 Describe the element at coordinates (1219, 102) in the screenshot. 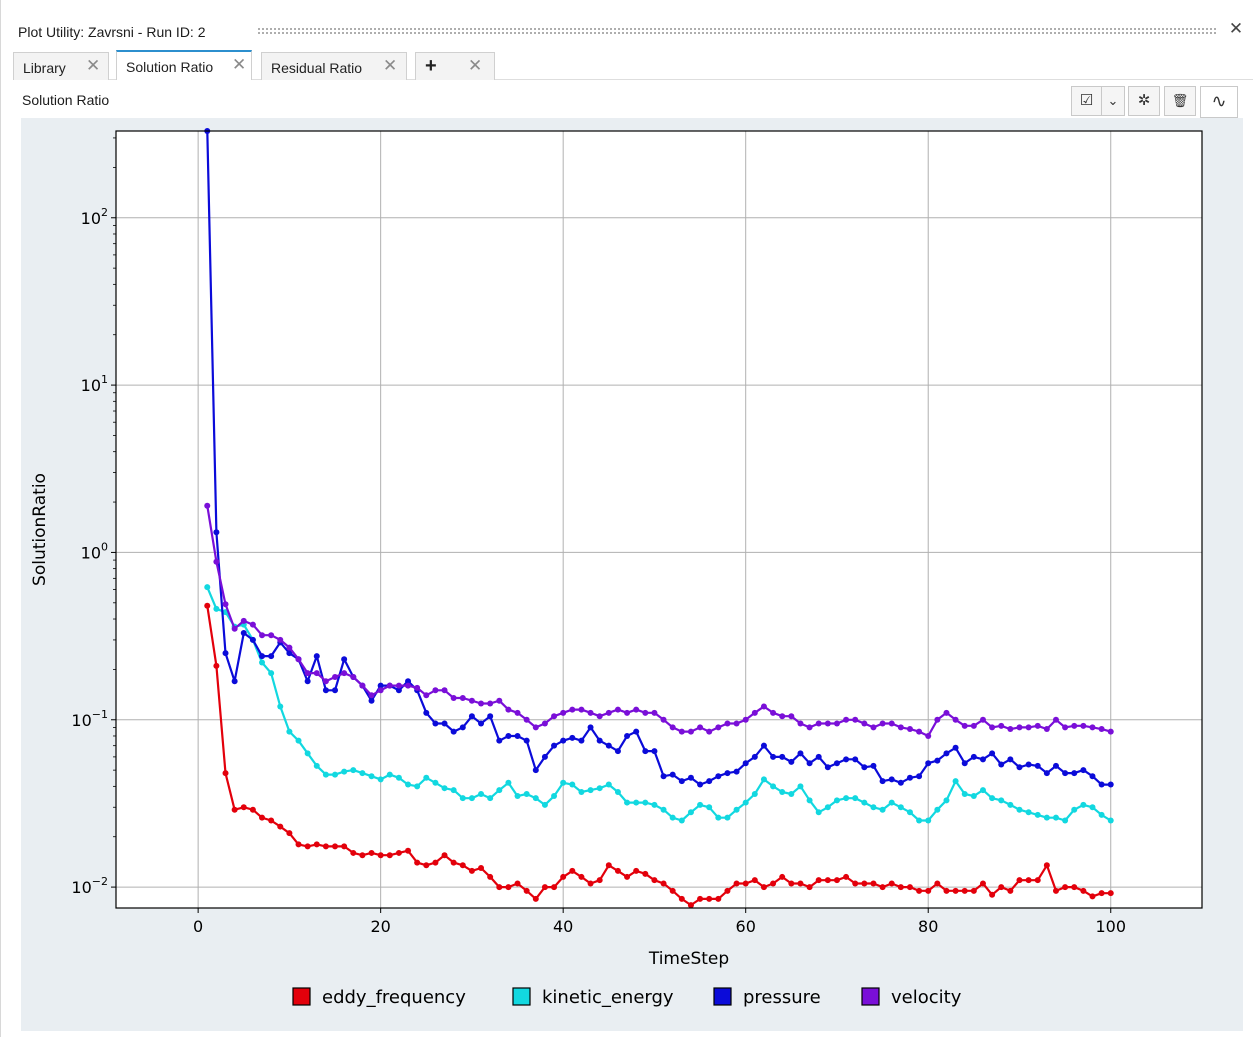

I see `curve-icon: ∿` at that location.